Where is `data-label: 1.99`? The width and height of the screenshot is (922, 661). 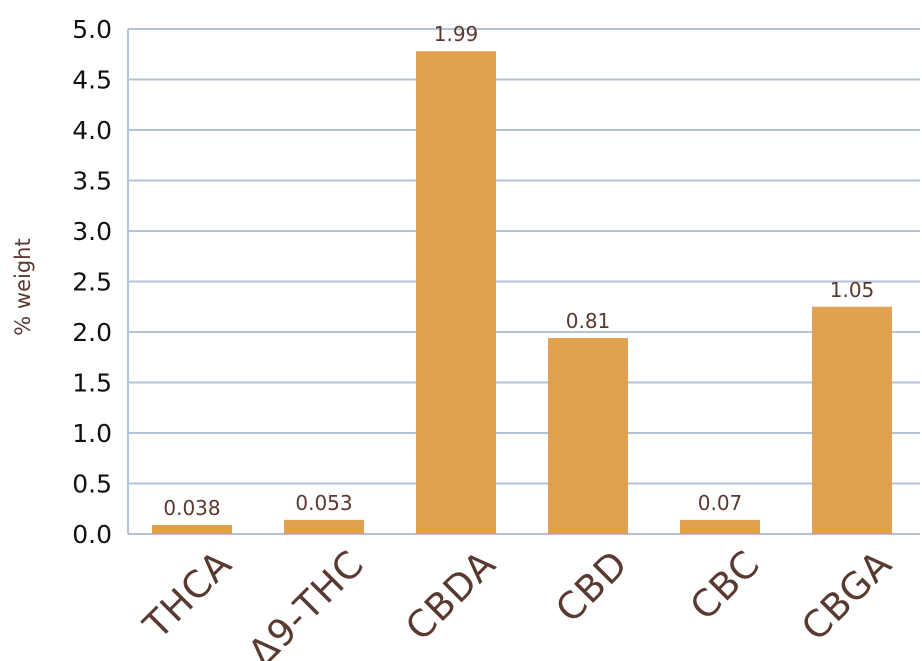 data-label: 1.99 is located at coordinates (456, 34).